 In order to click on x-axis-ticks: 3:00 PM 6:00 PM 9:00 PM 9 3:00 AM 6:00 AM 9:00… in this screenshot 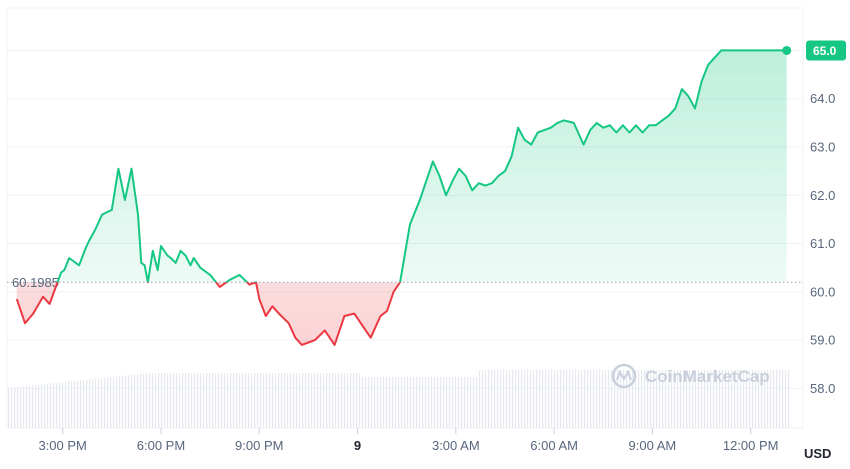, I will do `click(408, 440)`.